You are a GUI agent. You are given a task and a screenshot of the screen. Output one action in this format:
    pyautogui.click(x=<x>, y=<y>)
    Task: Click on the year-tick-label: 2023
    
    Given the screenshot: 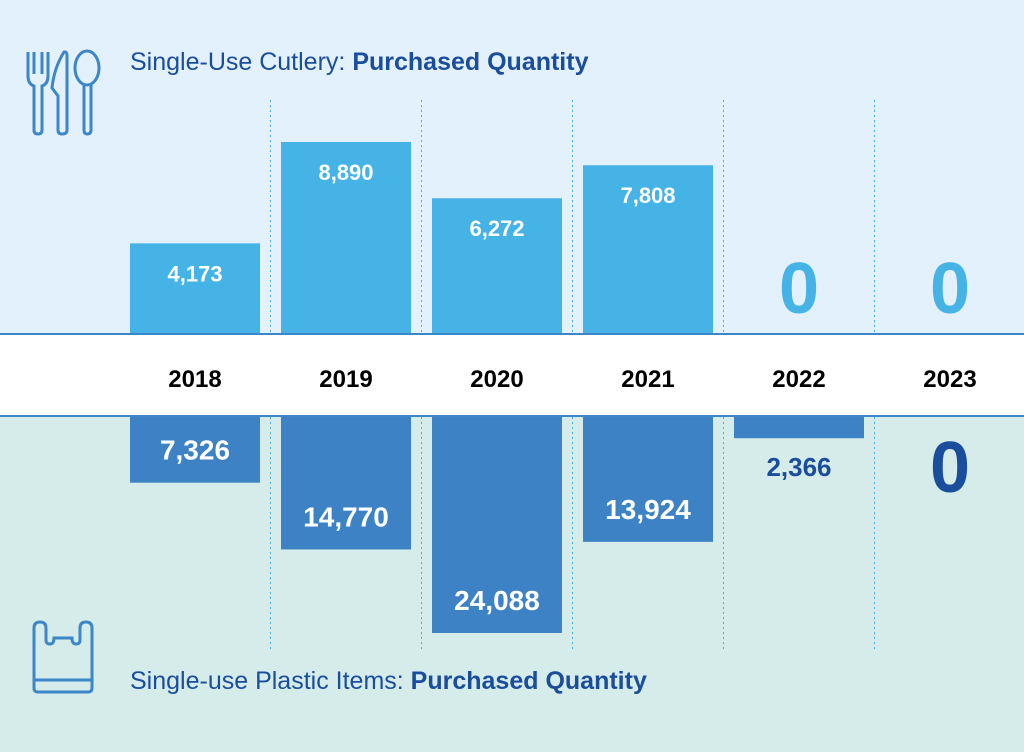 What is the action you would take?
    pyautogui.click(x=949, y=379)
    